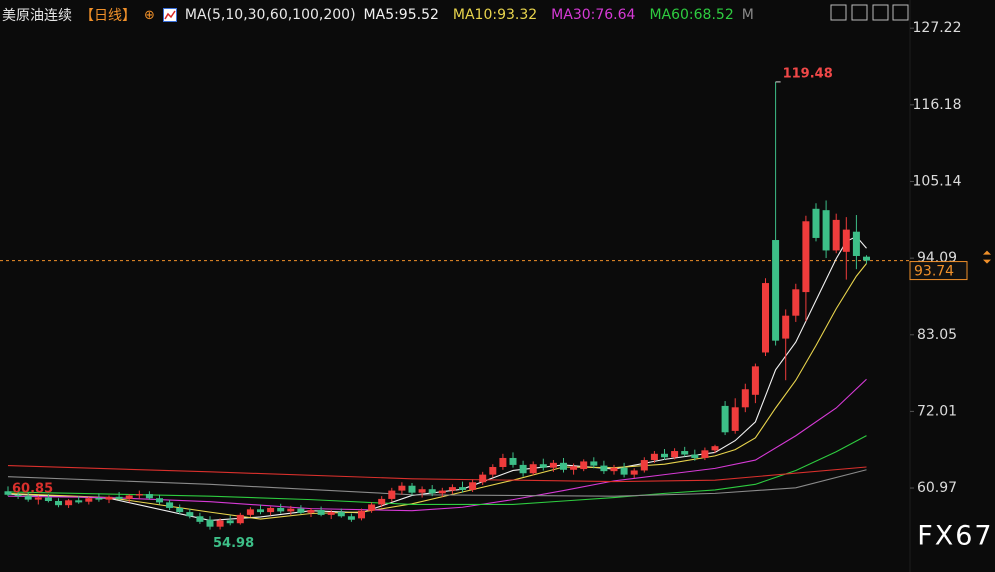  What do you see at coordinates (37, 16) in the screenshot?
I see `instrument-title: 美原油连续` at bounding box center [37, 16].